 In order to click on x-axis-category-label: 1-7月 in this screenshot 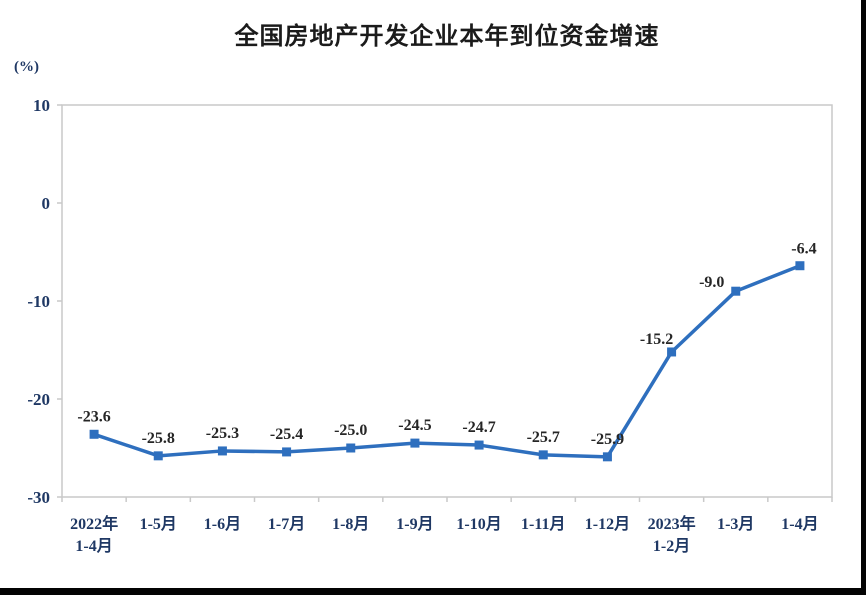, I will do `click(286, 524)`.